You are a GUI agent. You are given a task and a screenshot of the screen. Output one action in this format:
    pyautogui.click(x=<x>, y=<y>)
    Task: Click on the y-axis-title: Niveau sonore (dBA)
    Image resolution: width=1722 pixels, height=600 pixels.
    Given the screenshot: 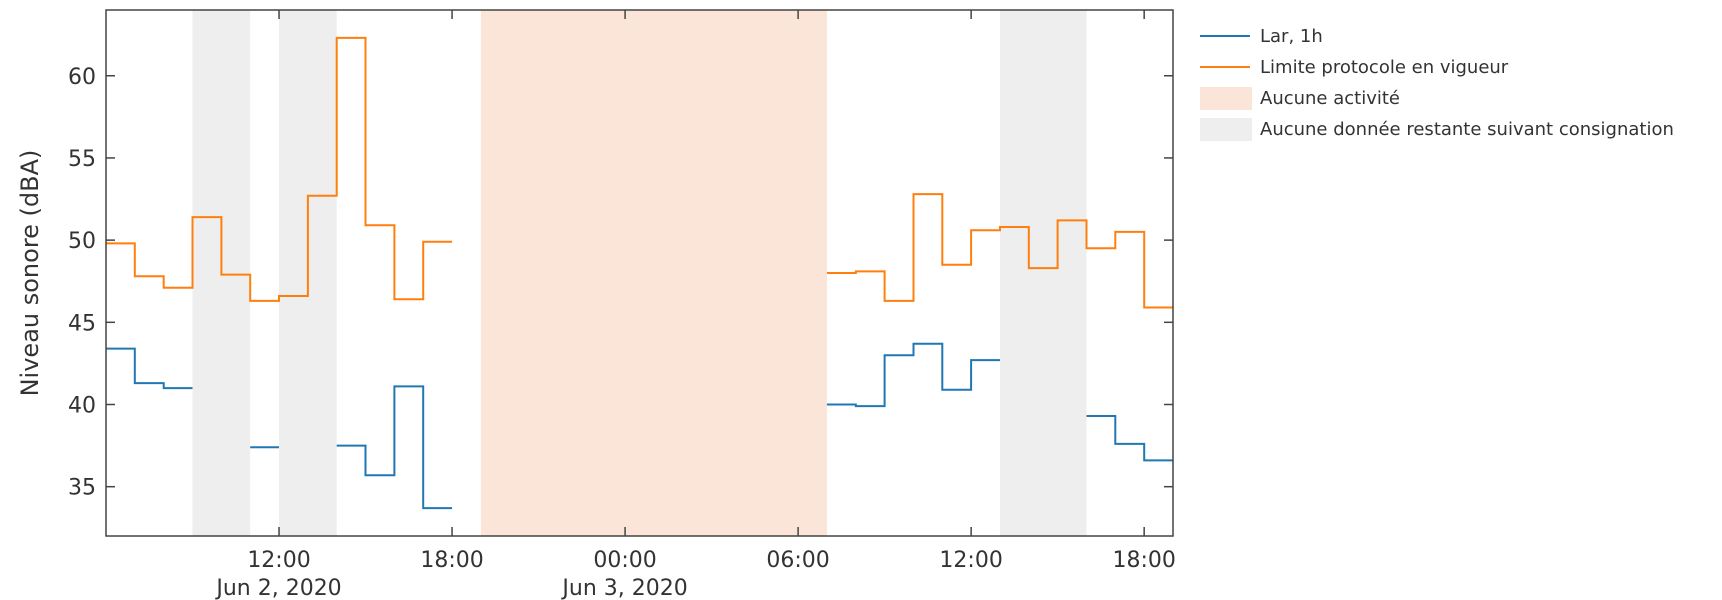 What is the action you would take?
    pyautogui.click(x=30, y=273)
    